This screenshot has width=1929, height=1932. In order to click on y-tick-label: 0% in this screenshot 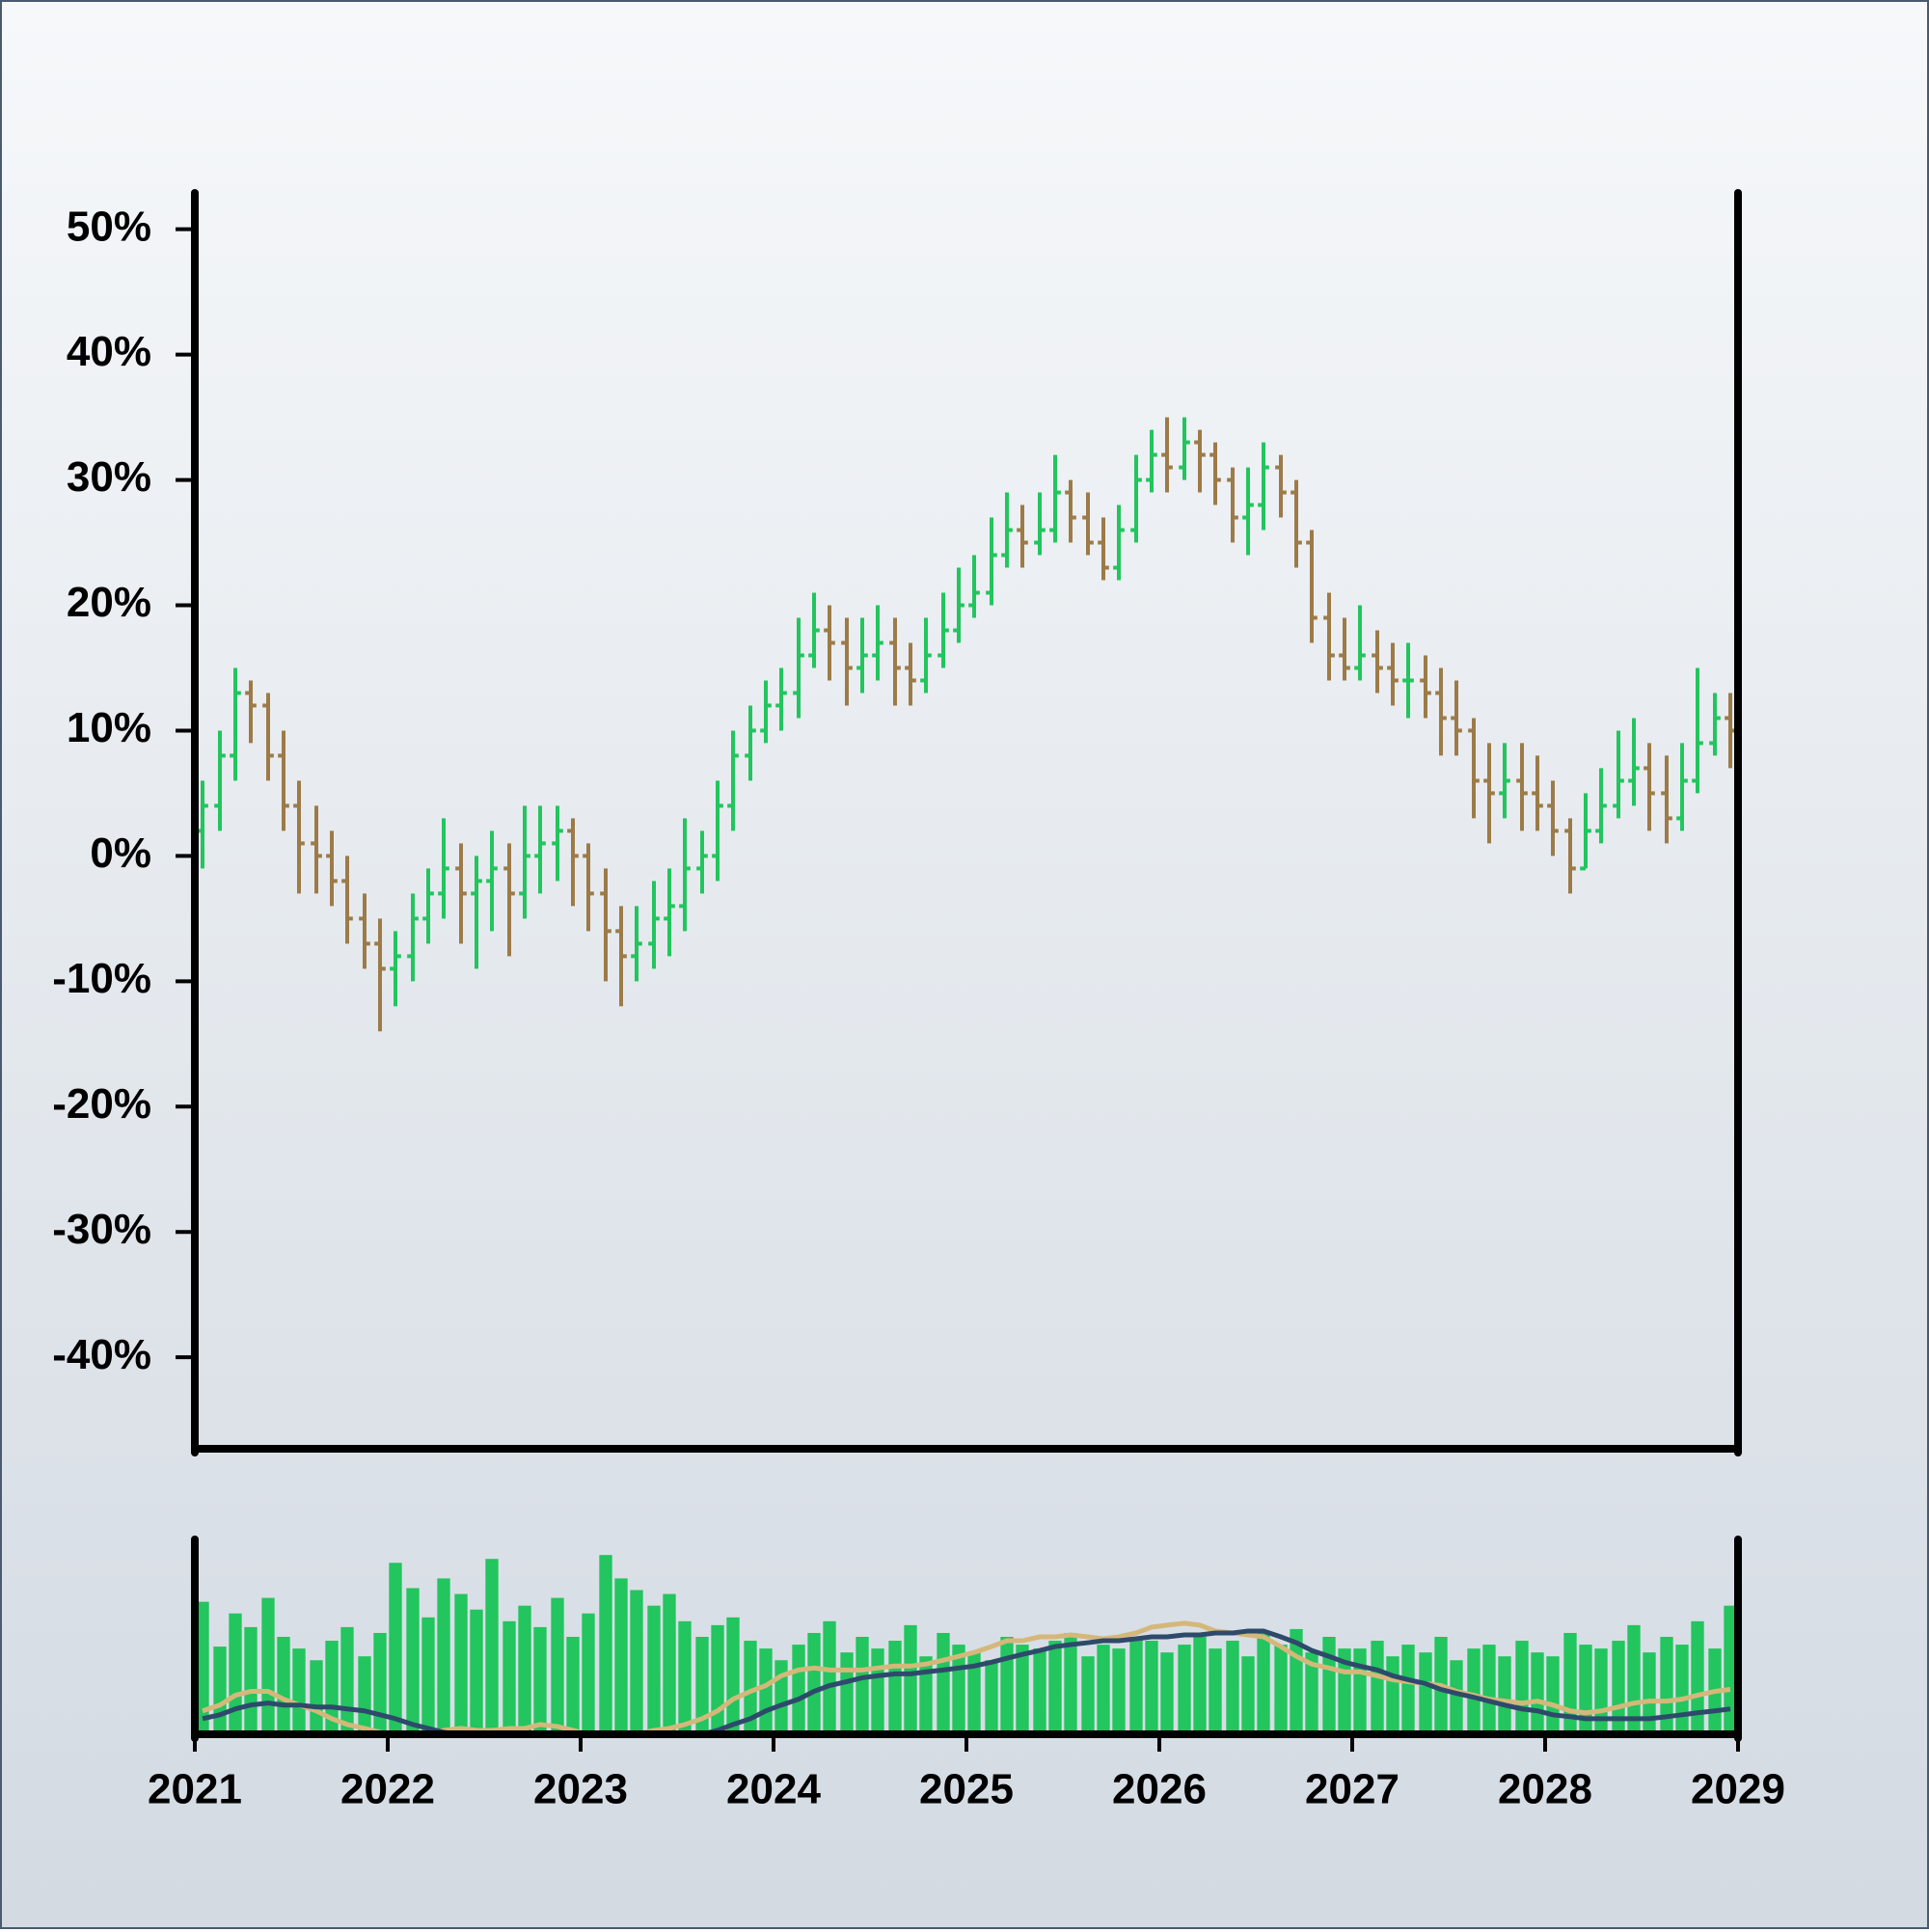, I will do `click(121, 853)`.